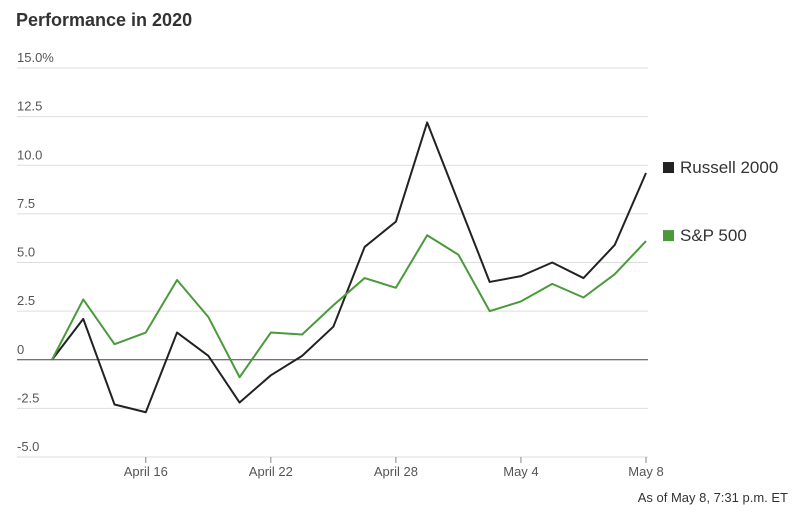 This screenshot has height=518, width=800. Describe the element at coordinates (271, 471) in the screenshot. I see `x-tick-label: April 22` at that location.